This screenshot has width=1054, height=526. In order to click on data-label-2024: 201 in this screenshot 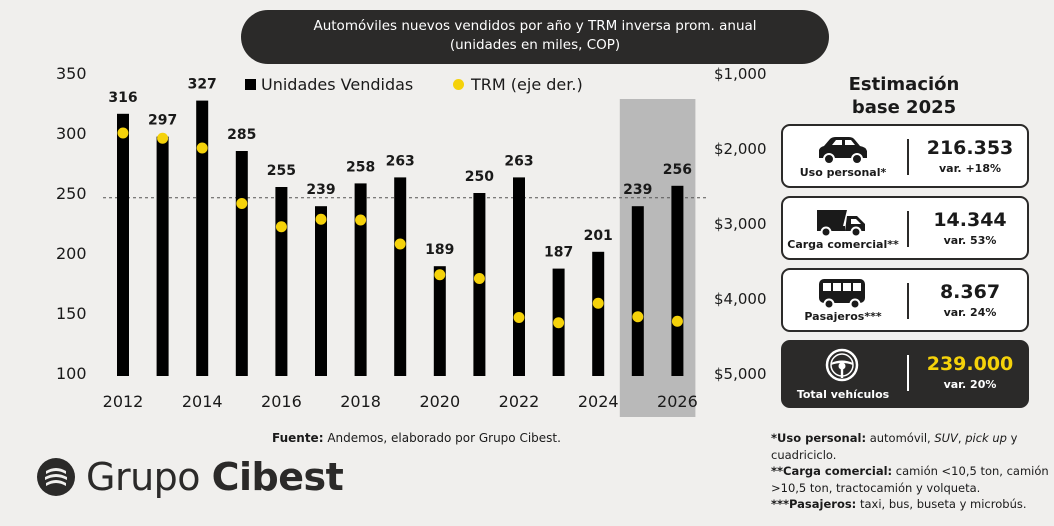, I will do `click(598, 236)`.